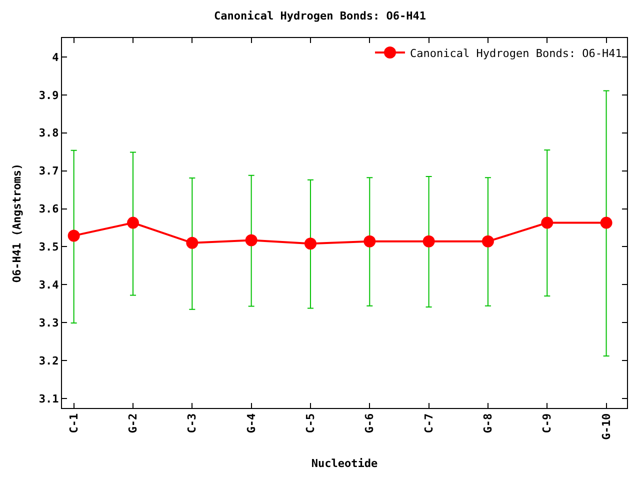 Image resolution: width=640 pixels, height=480 pixels. I want to click on x-tick-label: C-7, so click(429, 423).